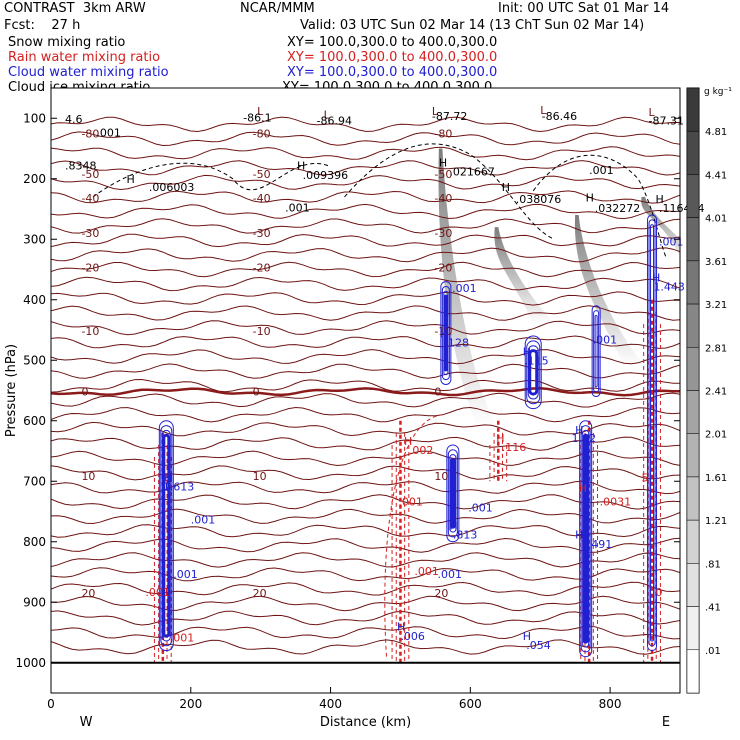 The image size is (740, 740). I want to click on y-tick-label: 900, so click(34, 602).